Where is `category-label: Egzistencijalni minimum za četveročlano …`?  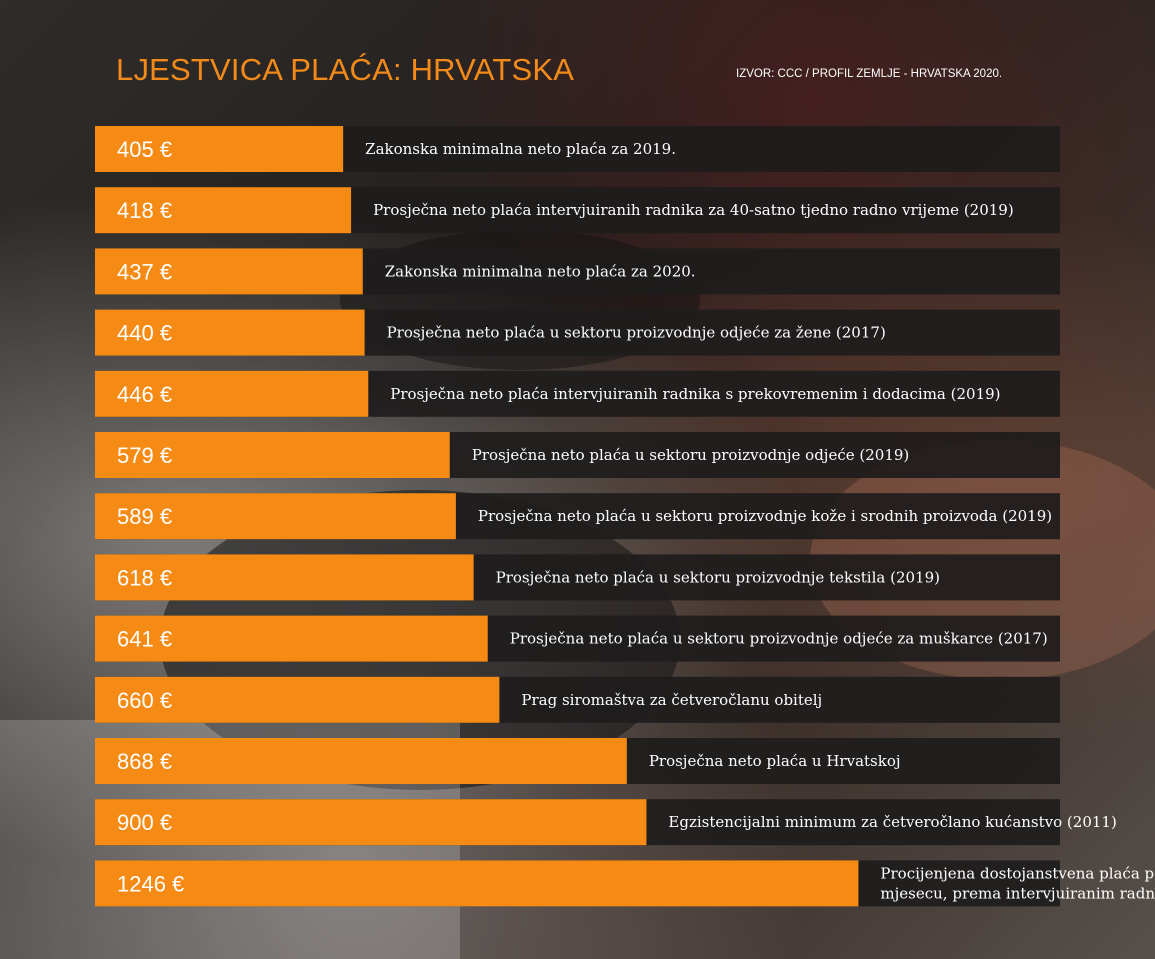 category-label: Egzistencijalni minimum za četveročlano … is located at coordinates (892, 822).